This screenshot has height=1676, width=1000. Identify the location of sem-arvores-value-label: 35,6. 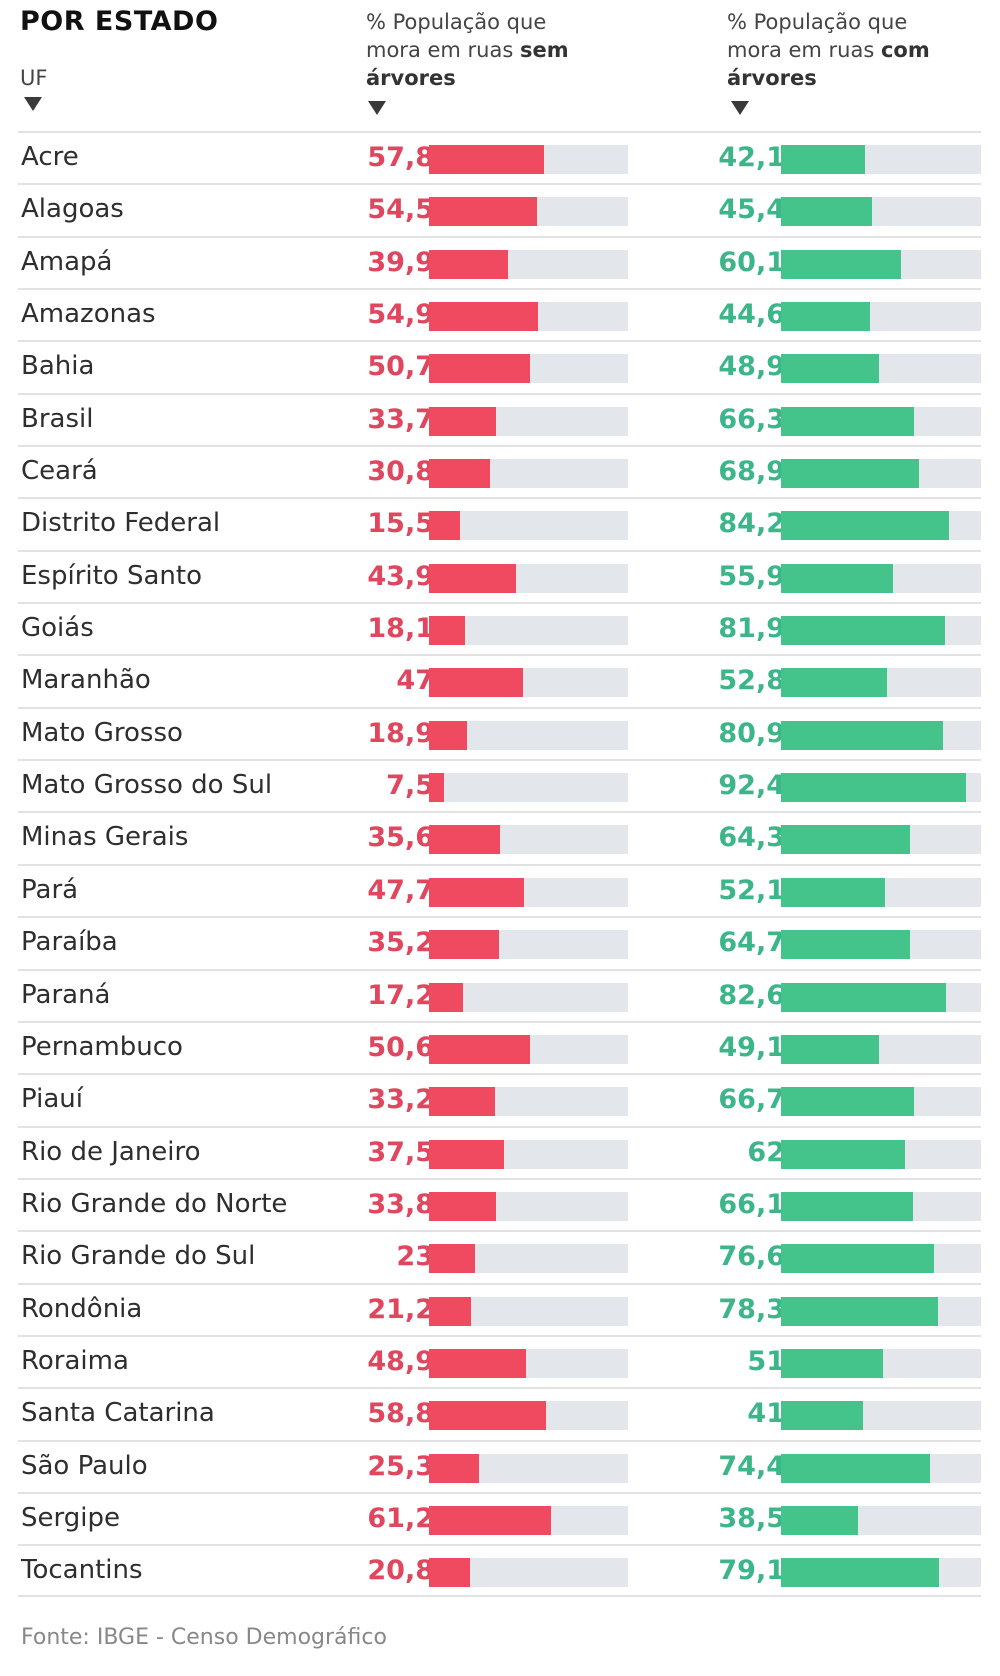
(400, 838).